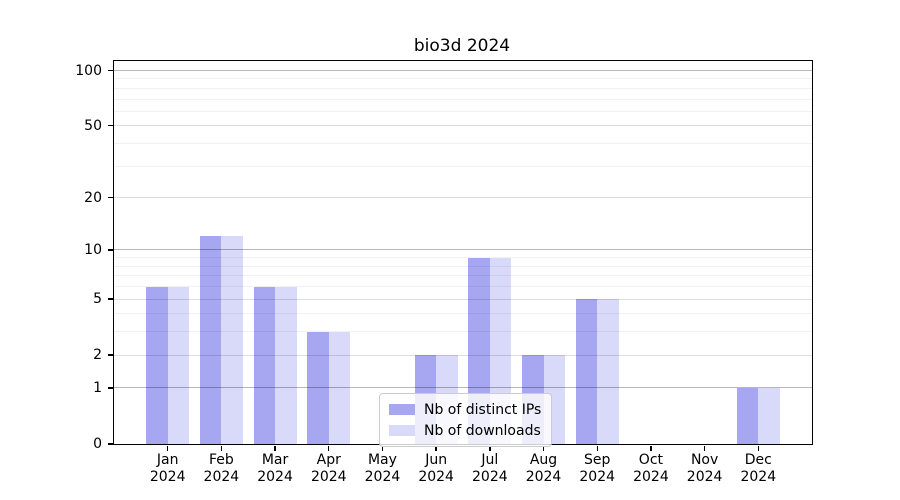 The height and width of the screenshot is (500, 900). I want to click on chart-title: bio3d 2024, so click(462, 46).